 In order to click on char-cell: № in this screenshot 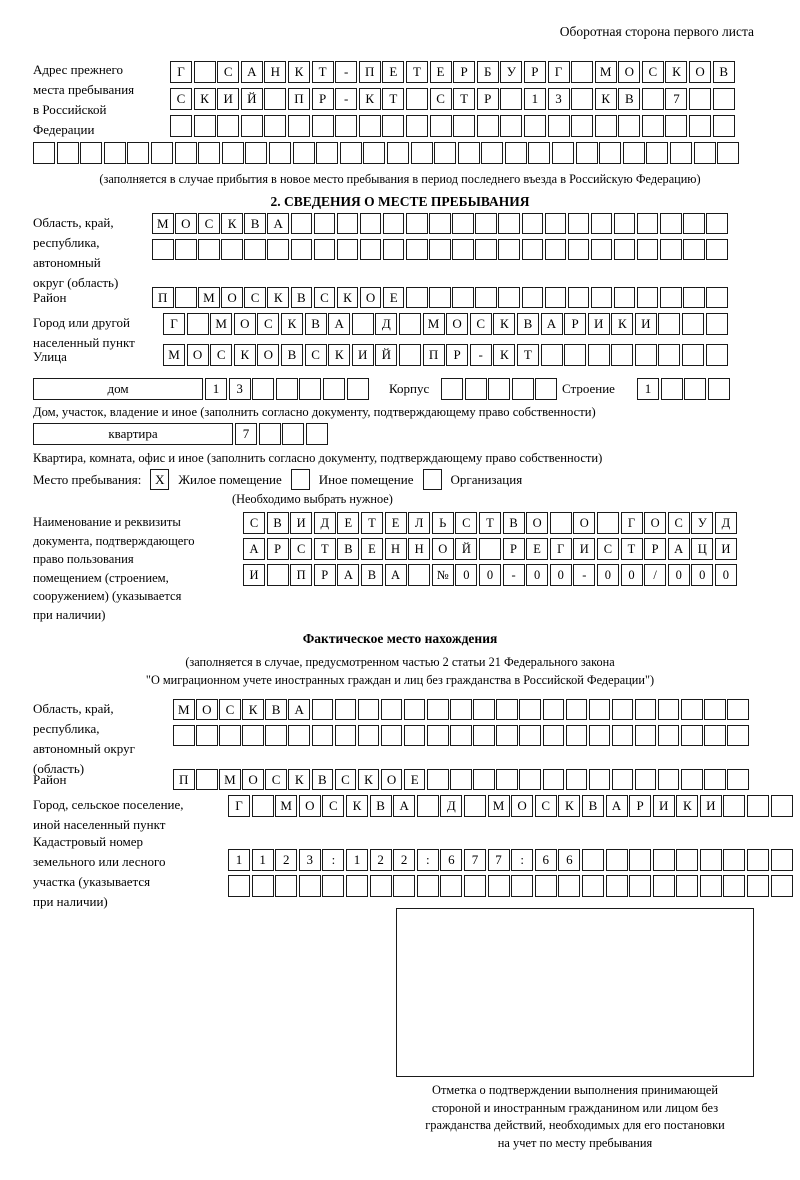, I will do `click(442, 575)`.